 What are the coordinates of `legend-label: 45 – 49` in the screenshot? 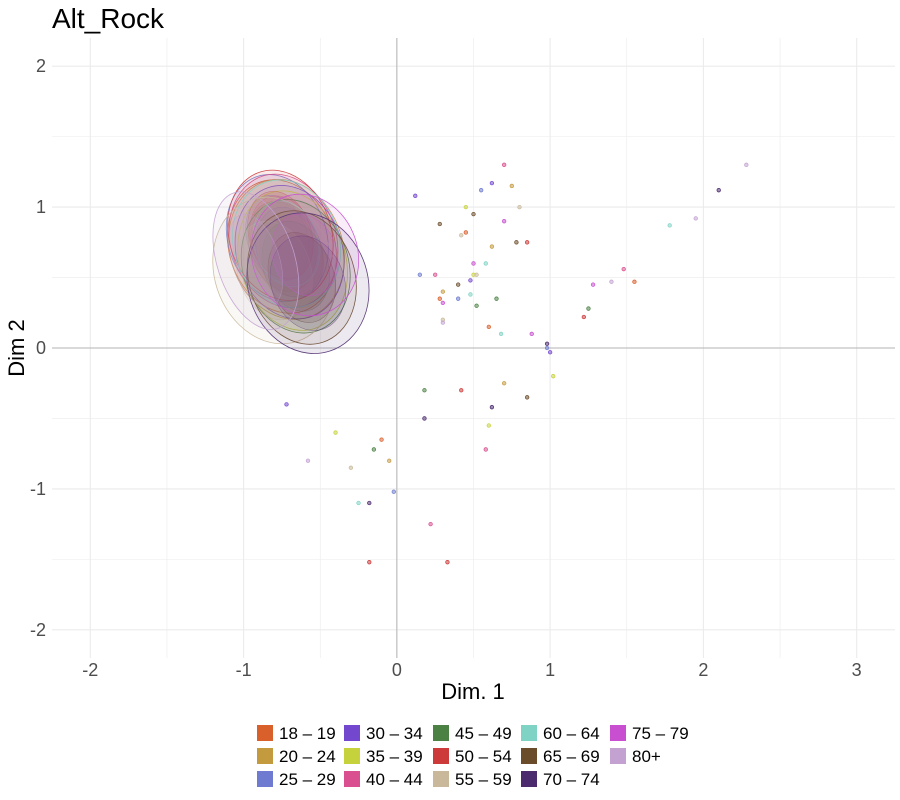 It's located at (483, 733).